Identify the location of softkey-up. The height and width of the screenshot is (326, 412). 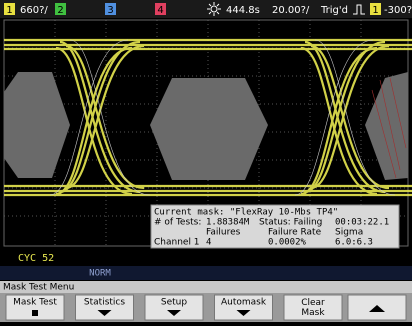
(377, 307).